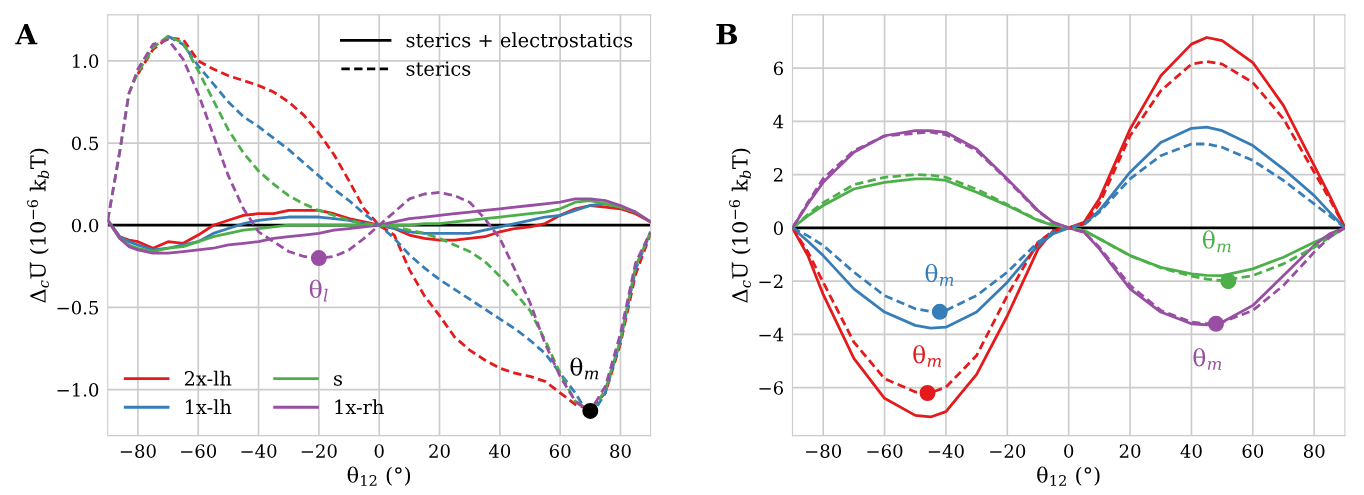  I want to click on annotation: sterics + electrostatics, so click(519, 40).